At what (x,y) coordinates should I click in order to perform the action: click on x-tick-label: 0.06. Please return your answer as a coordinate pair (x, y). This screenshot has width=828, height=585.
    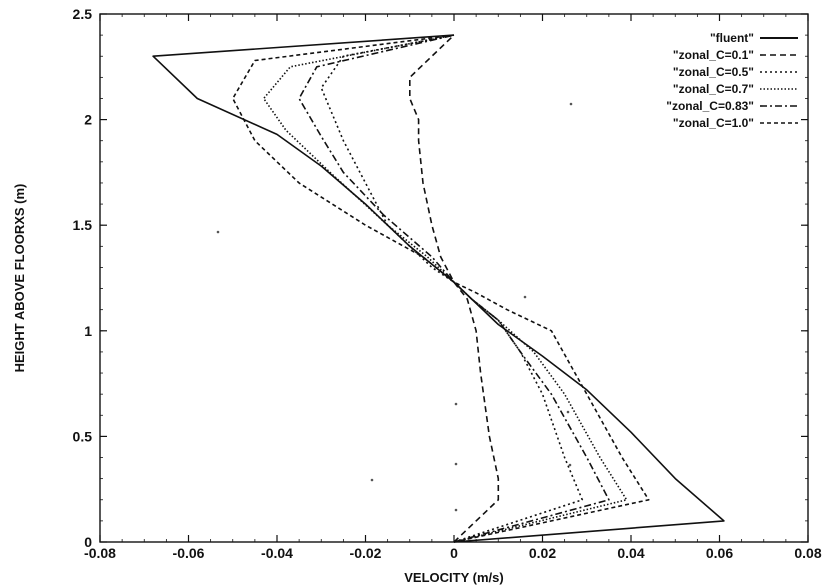
    Looking at the image, I should click on (719, 553).